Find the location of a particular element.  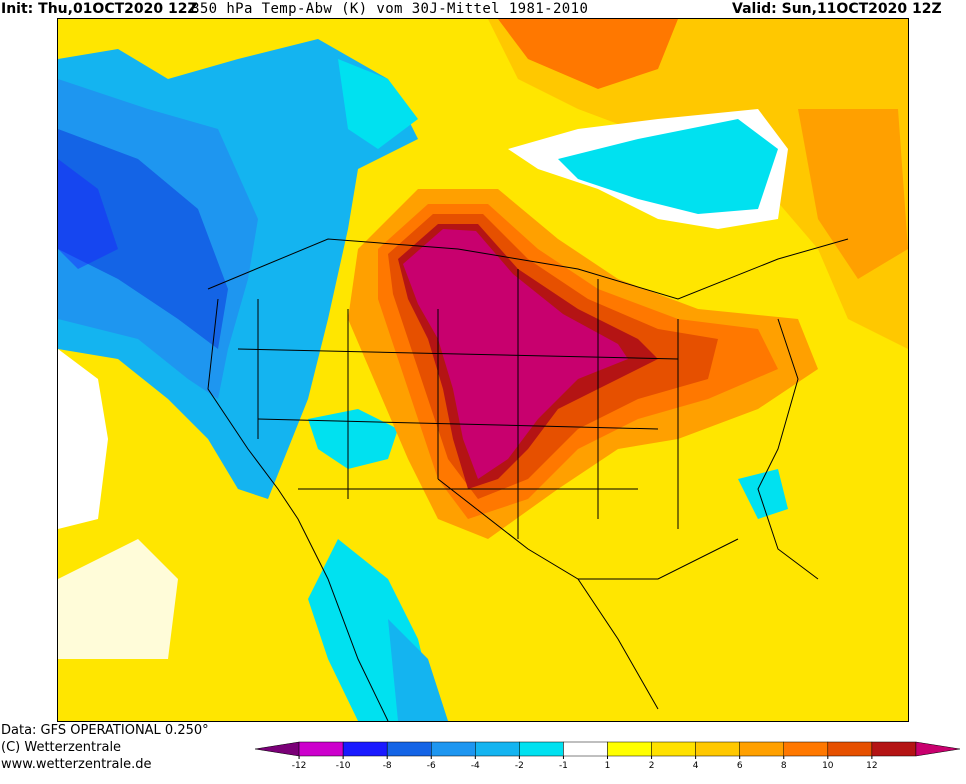

border-line is located at coordinates (528, 269).